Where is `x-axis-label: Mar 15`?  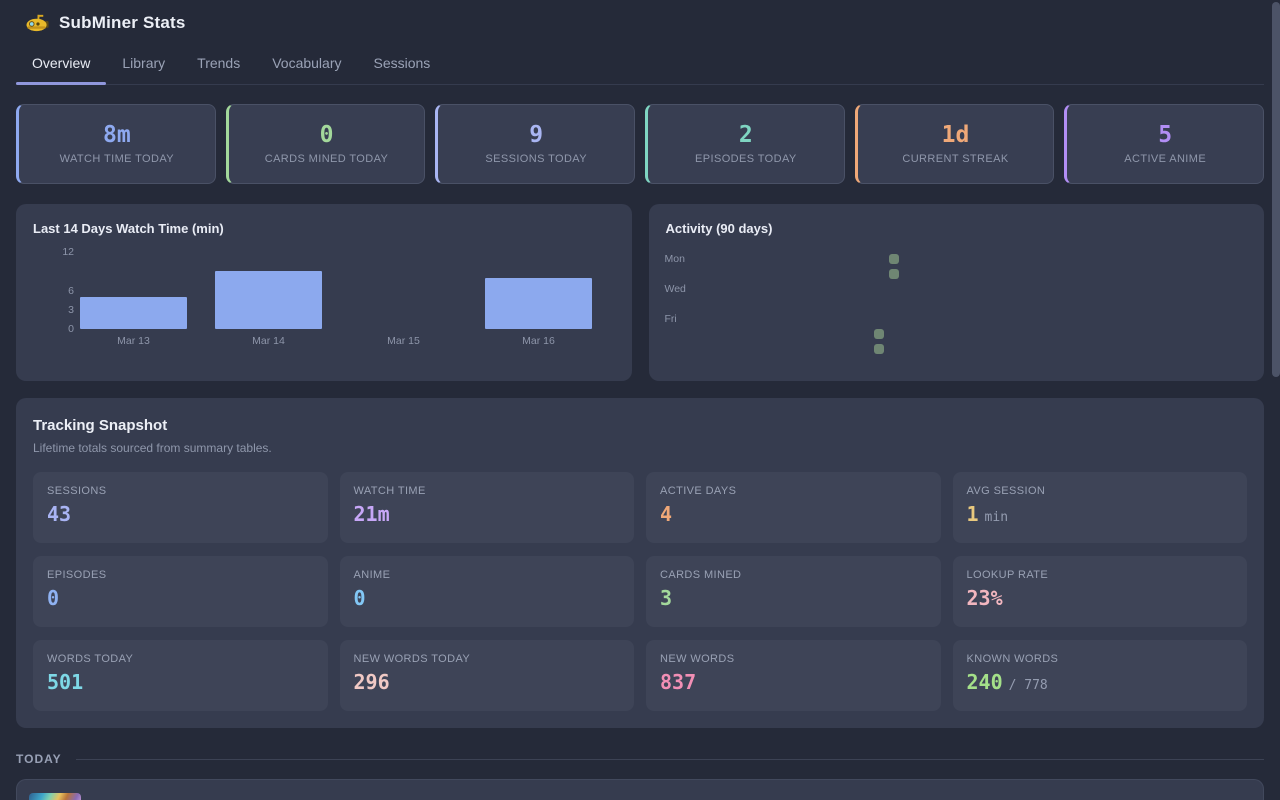 x-axis-label: Mar 15 is located at coordinates (403, 341).